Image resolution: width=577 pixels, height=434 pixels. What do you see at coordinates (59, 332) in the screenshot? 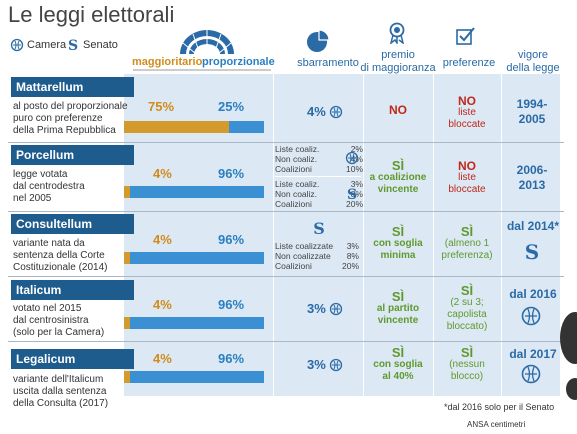
I see `desc-line: (solo per la Camera)` at bounding box center [59, 332].